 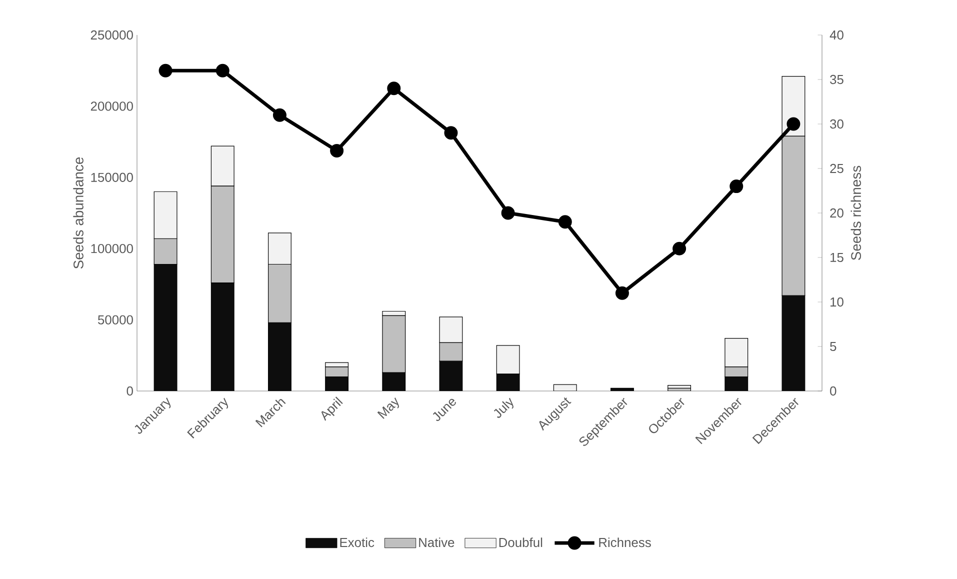 I want to click on y2-tick-label: 5, so click(x=833, y=347).